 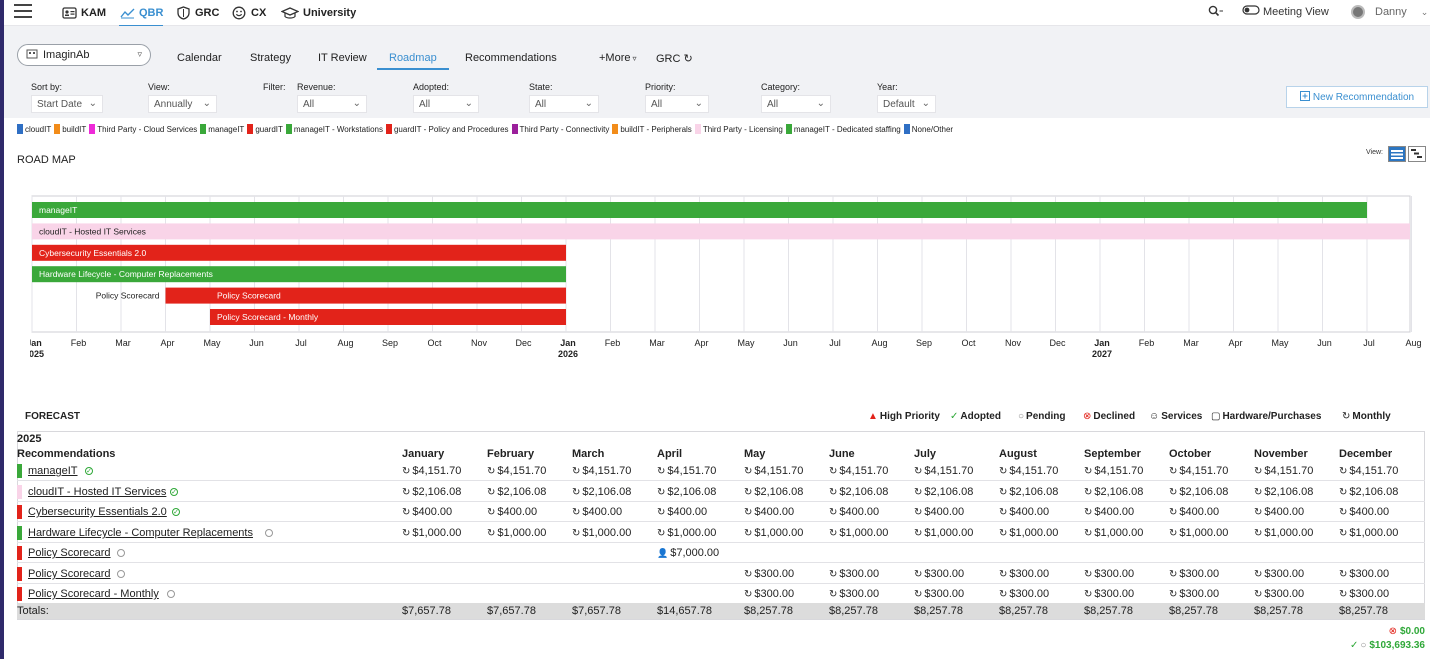 What do you see at coordinates (141, 16) in the screenshot?
I see `nav-qbr: QBR` at bounding box center [141, 16].